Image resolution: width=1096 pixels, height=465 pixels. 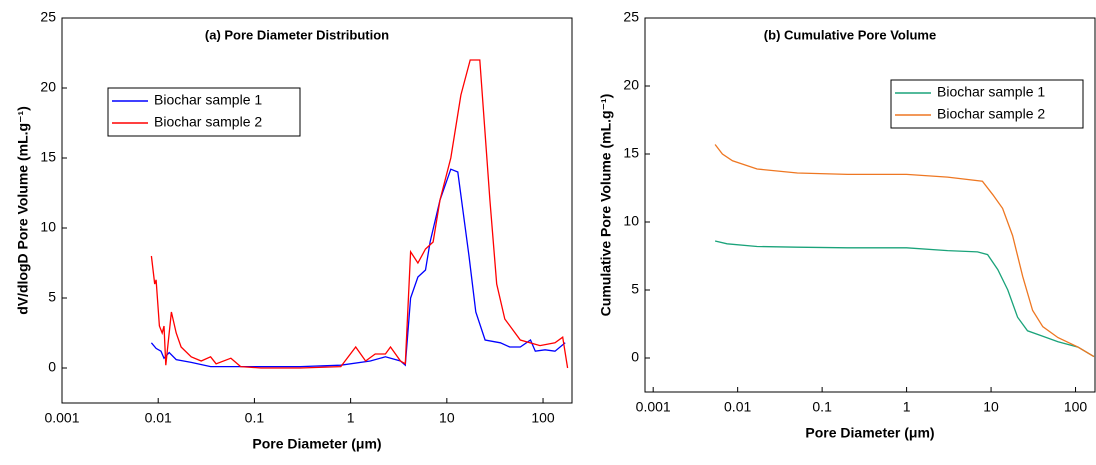 I want to click on y-axis-title: dV/dlogD Pore Volume (mL.g⁻¹), so click(x=23, y=210).